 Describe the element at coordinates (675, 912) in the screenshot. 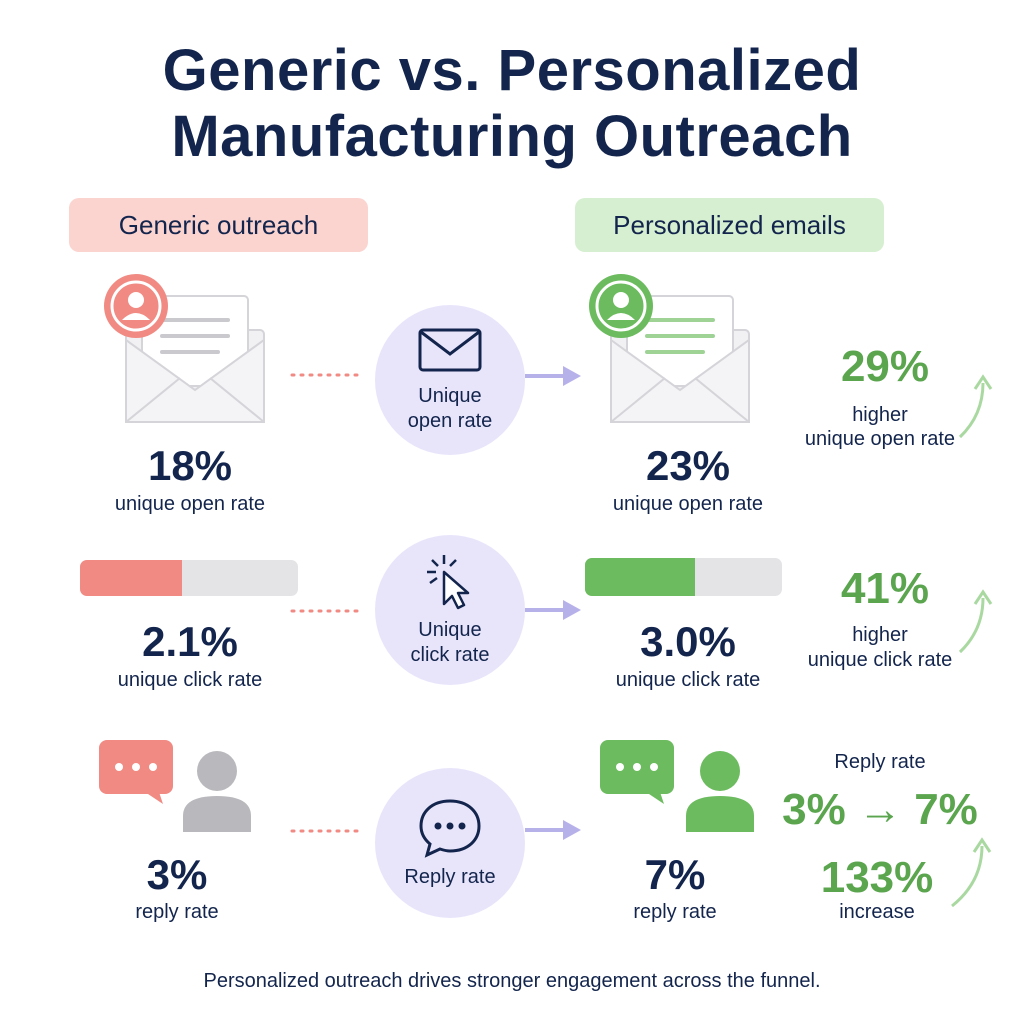

I see `personal-reply-rate-caption: reply rate` at that location.